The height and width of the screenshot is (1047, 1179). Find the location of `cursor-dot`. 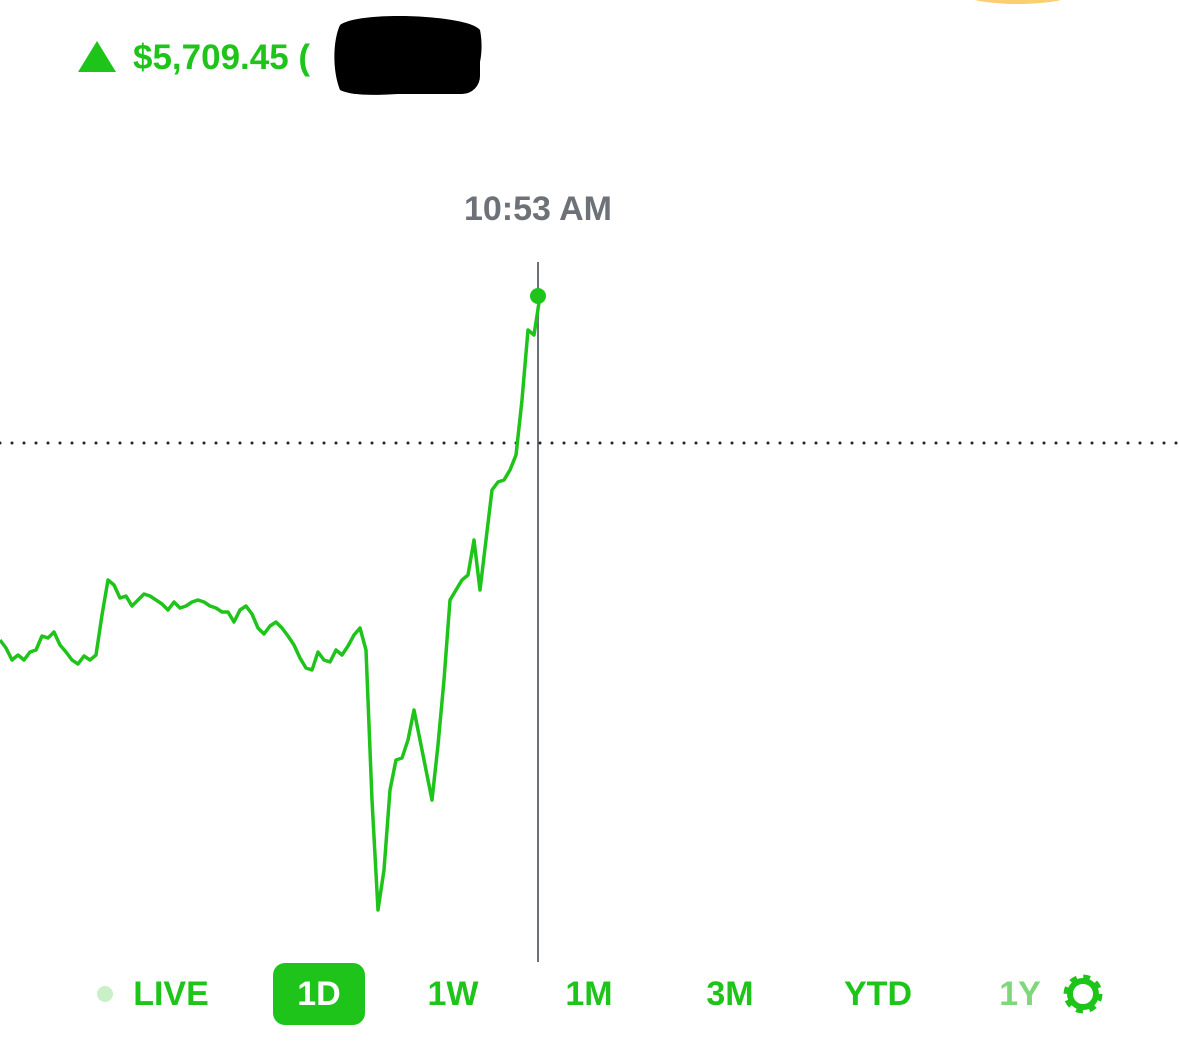

cursor-dot is located at coordinates (538, 296).